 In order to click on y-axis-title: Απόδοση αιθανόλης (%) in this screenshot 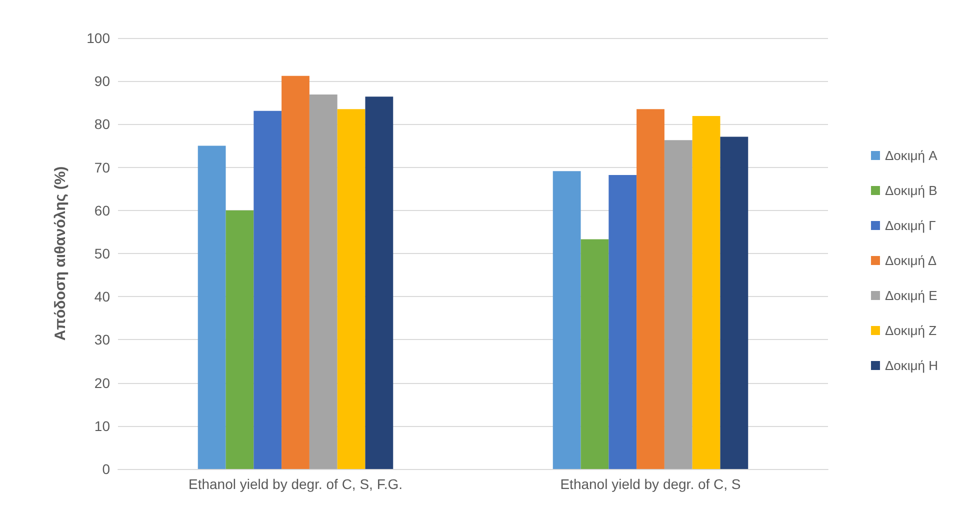, I will do `click(60, 253)`.